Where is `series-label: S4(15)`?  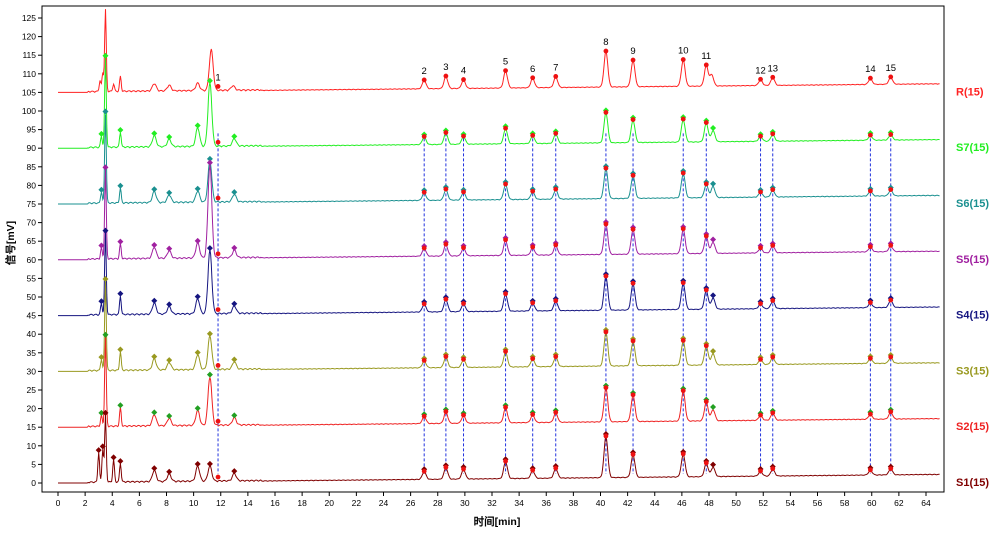
series-label: S4(15) is located at coordinates (972, 316).